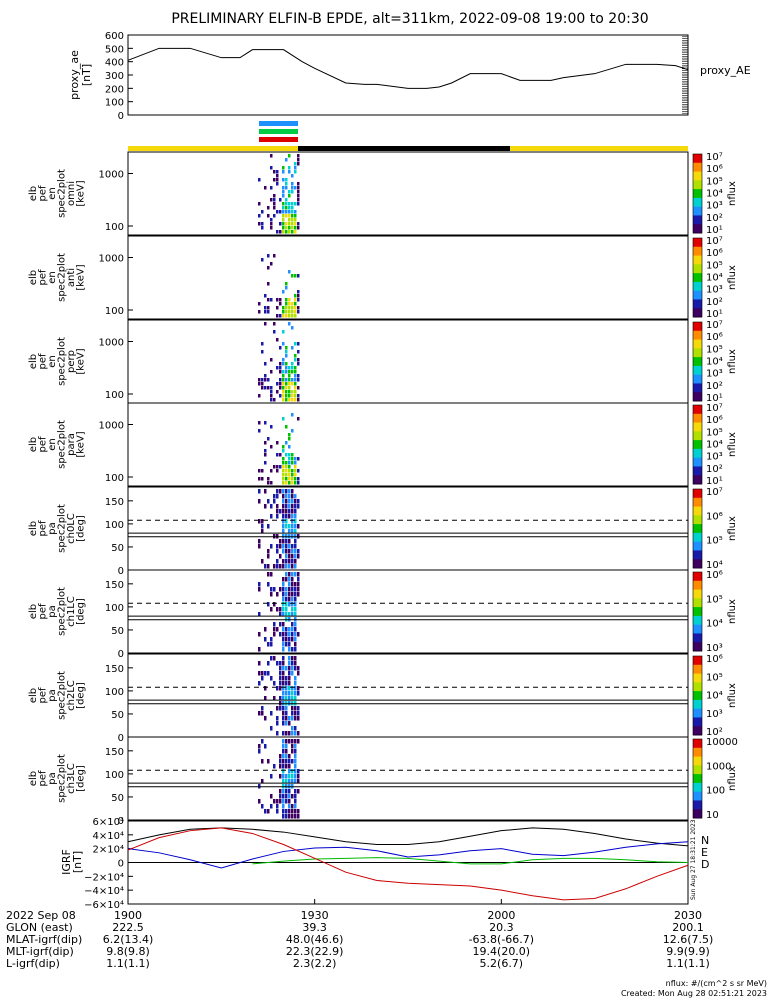  What do you see at coordinates (732, 277) in the screenshot?
I see `colorbar-label: nflux` at bounding box center [732, 277].